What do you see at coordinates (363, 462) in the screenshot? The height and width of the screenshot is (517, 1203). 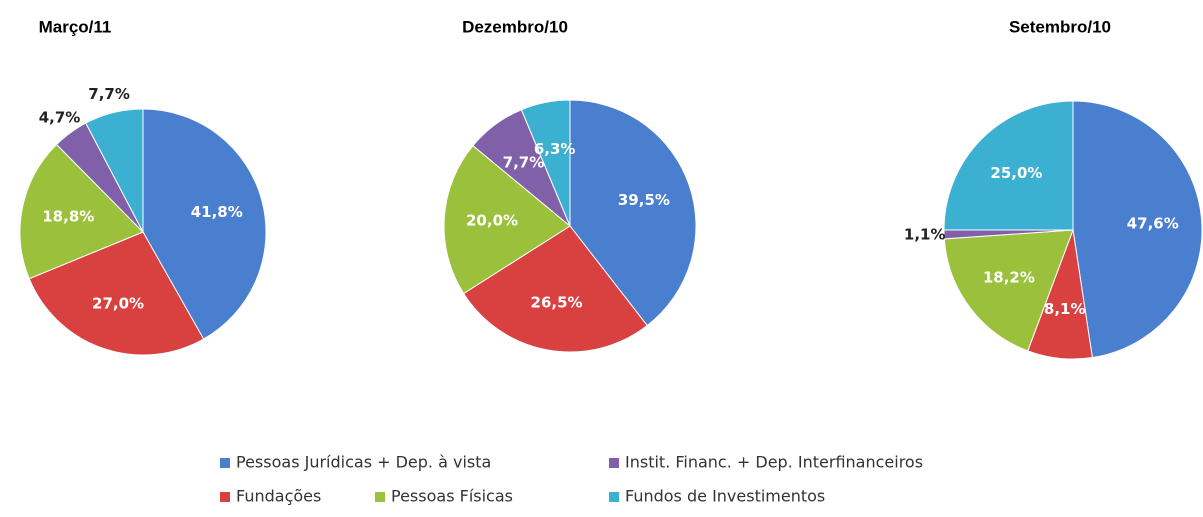 I see `legend-label: Pessoas Jurídicas + Dep. à vista` at bounding box center [363, 462].